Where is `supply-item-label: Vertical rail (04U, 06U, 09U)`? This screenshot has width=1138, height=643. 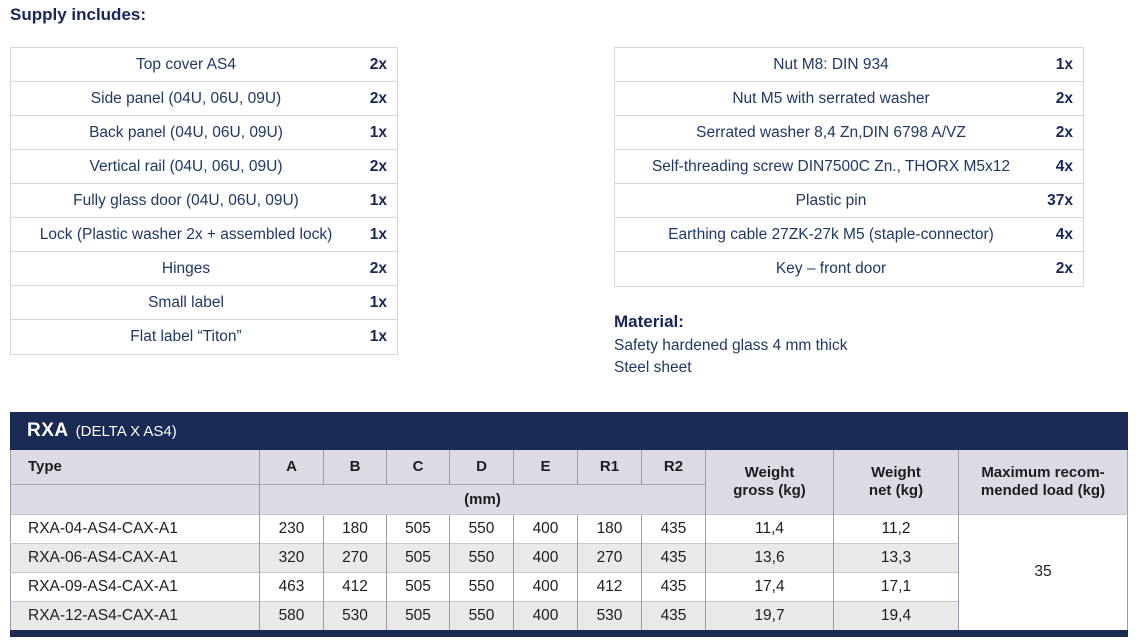 supply-item-label: Vertical rail (04U, 06U, 09U) is located at coordinates (186, 166).